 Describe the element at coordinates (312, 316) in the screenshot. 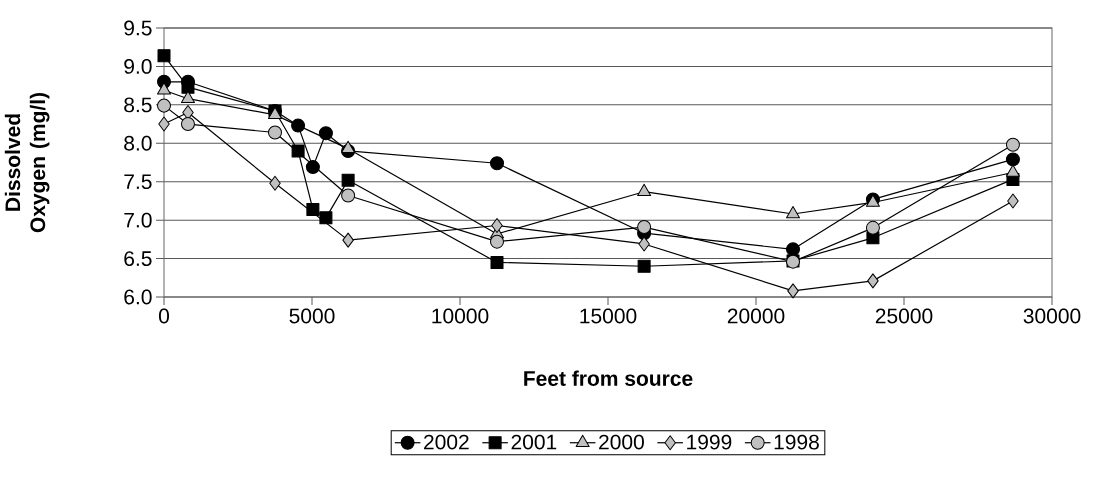

I see `x-tick-label: 5000` at that location.